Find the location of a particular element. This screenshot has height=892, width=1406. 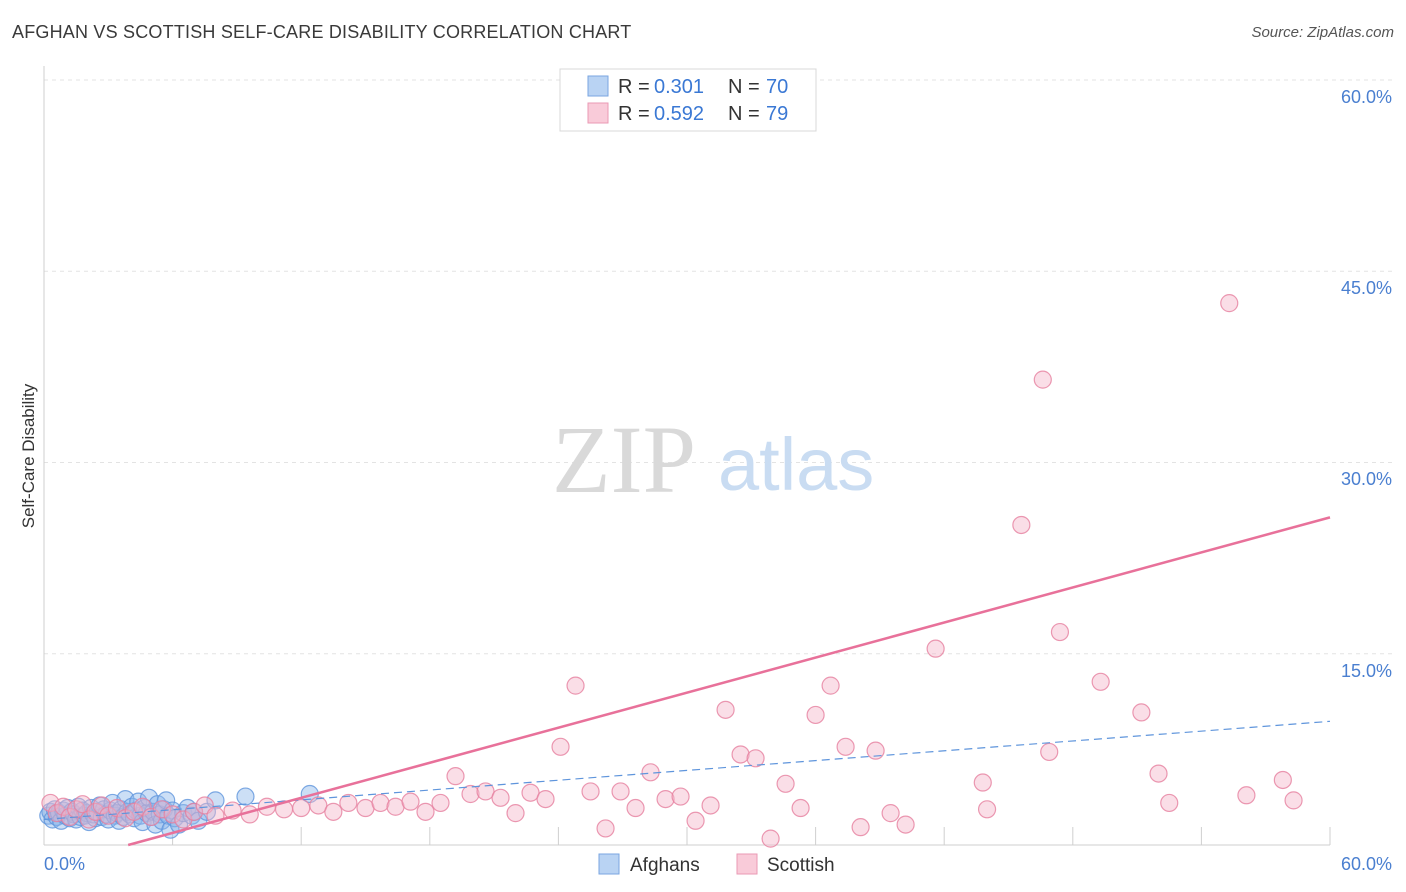

y-tick-45: 45.0% is located at coordinates (1366, 288).